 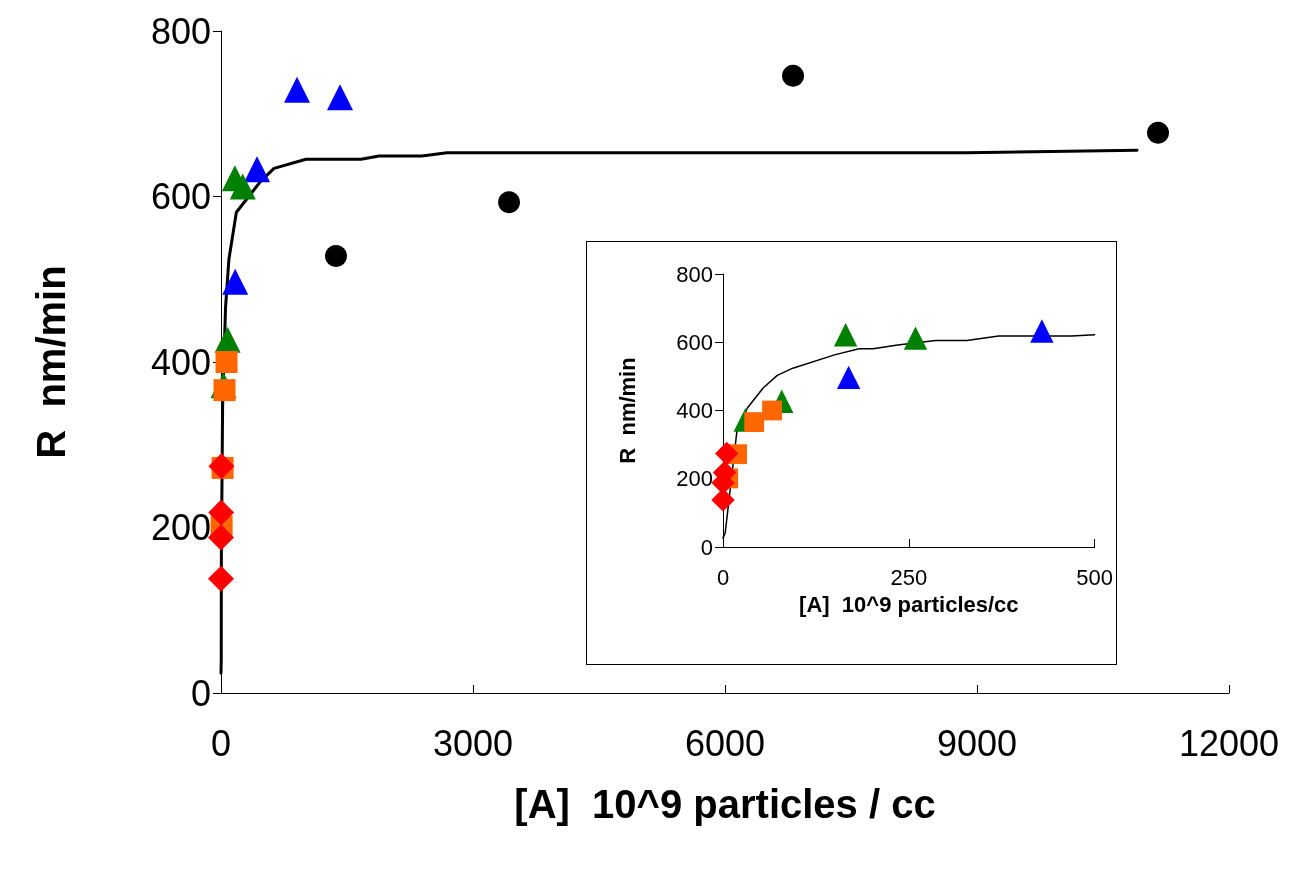 What do you see at coordinates (1229, 743) in the screenshot?
I see `x-tick-label: 12000` at bounding box center [1229, 743].